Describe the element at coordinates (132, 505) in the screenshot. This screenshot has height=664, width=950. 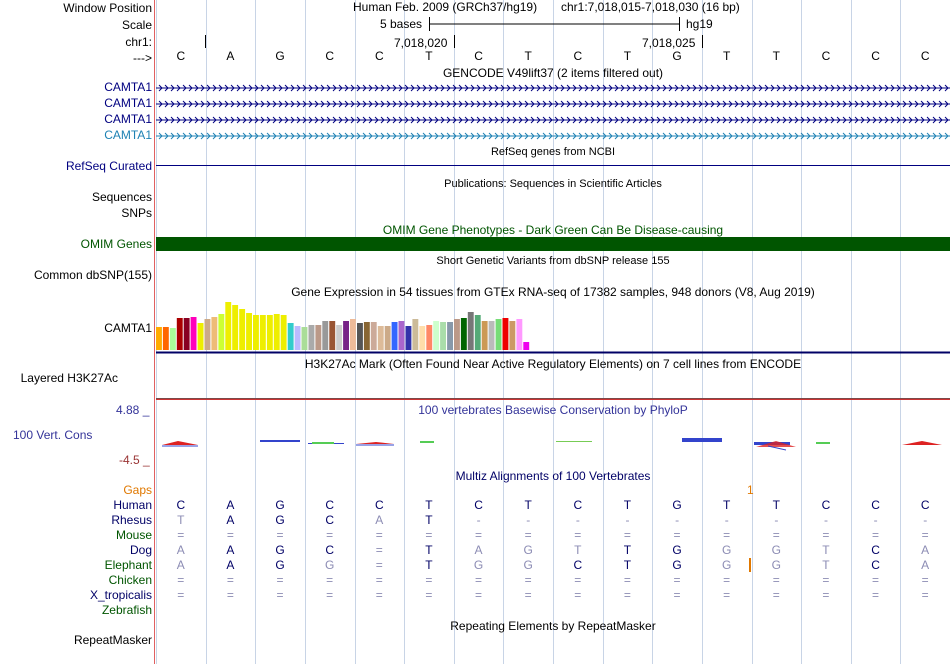
I see `species-label: Human` at that location.